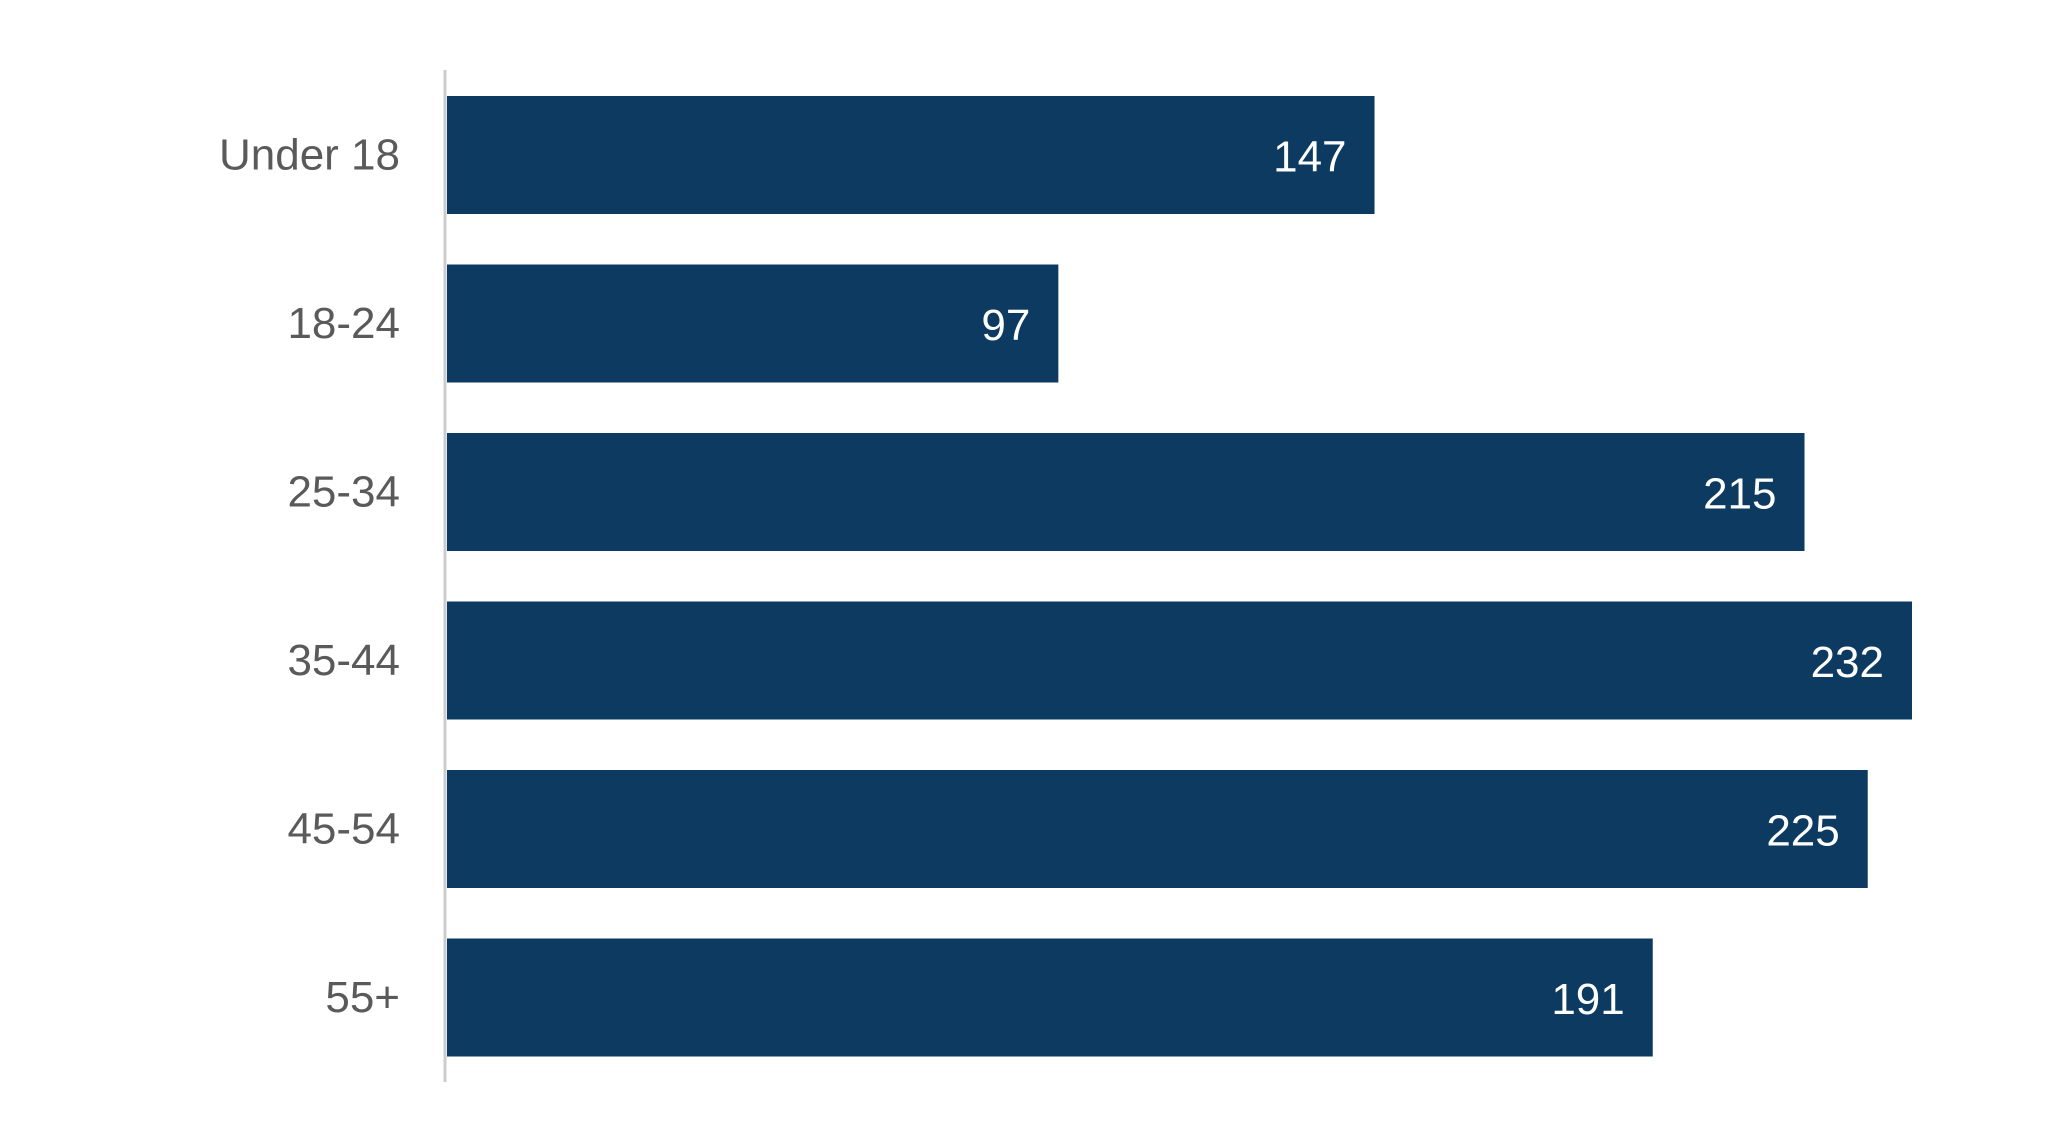 The width and height of the screenshot is (2068, 1136). What do you see at coordinates (343, 492) in the screenshot?
I see `category-label: 25-34` at bounding box center [343, 492].